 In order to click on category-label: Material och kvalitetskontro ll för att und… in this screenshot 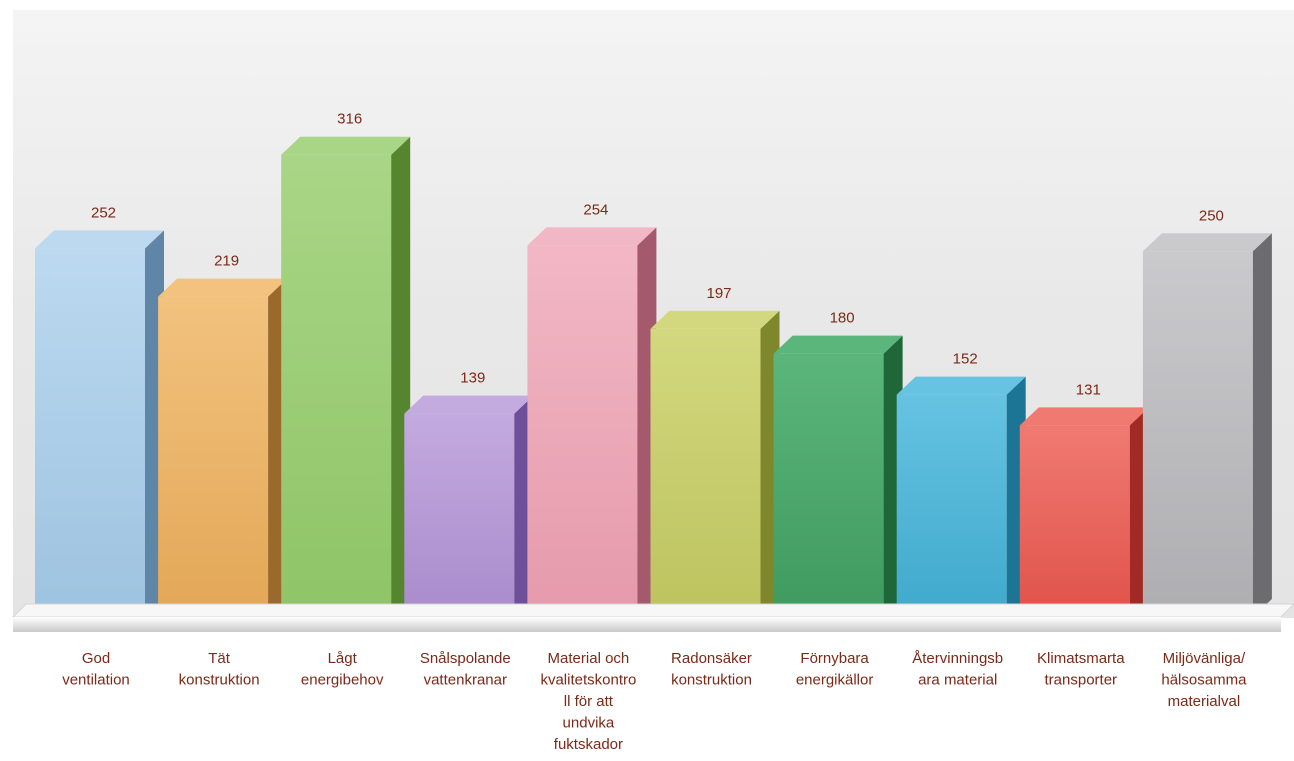, I will do `click(588, 701)`.